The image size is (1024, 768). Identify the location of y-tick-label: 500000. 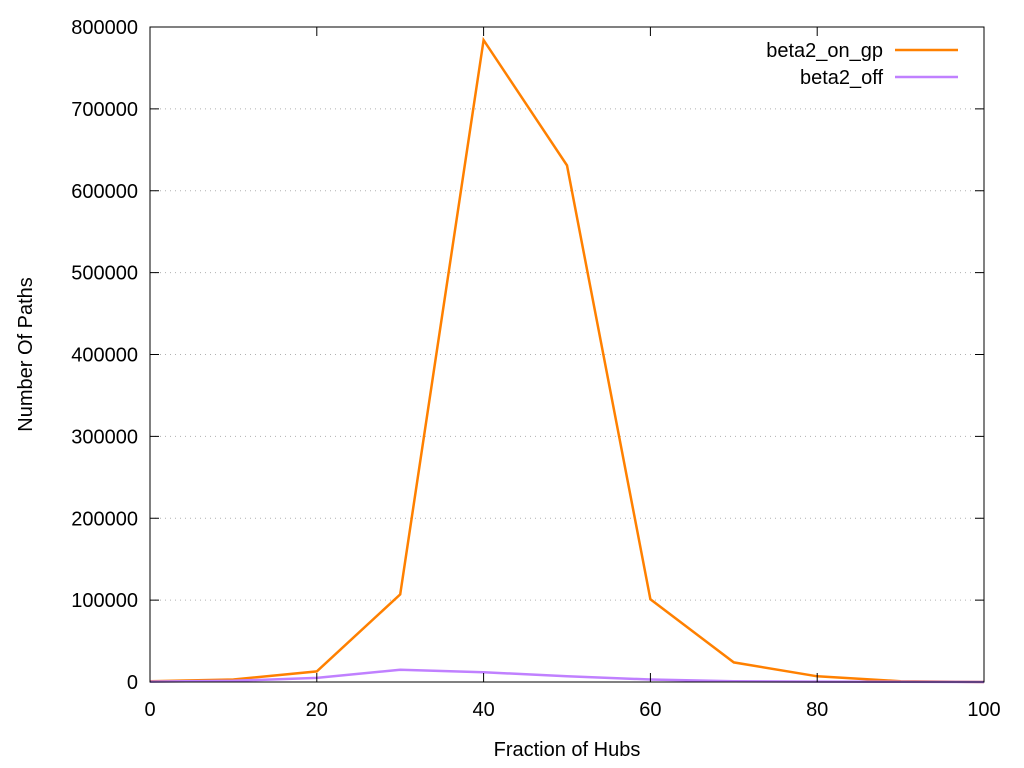
(104, 274).